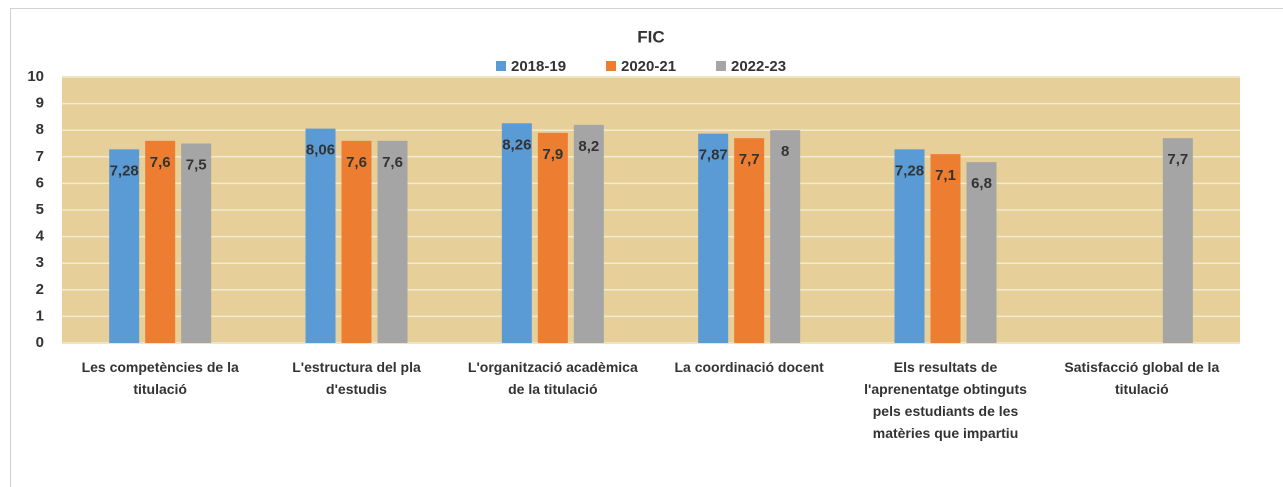 This screenshot has width=1283, height=487. Describe the element at coordinates (650, 36) in the screenshot. I see `chart-title: FIC` at that location.